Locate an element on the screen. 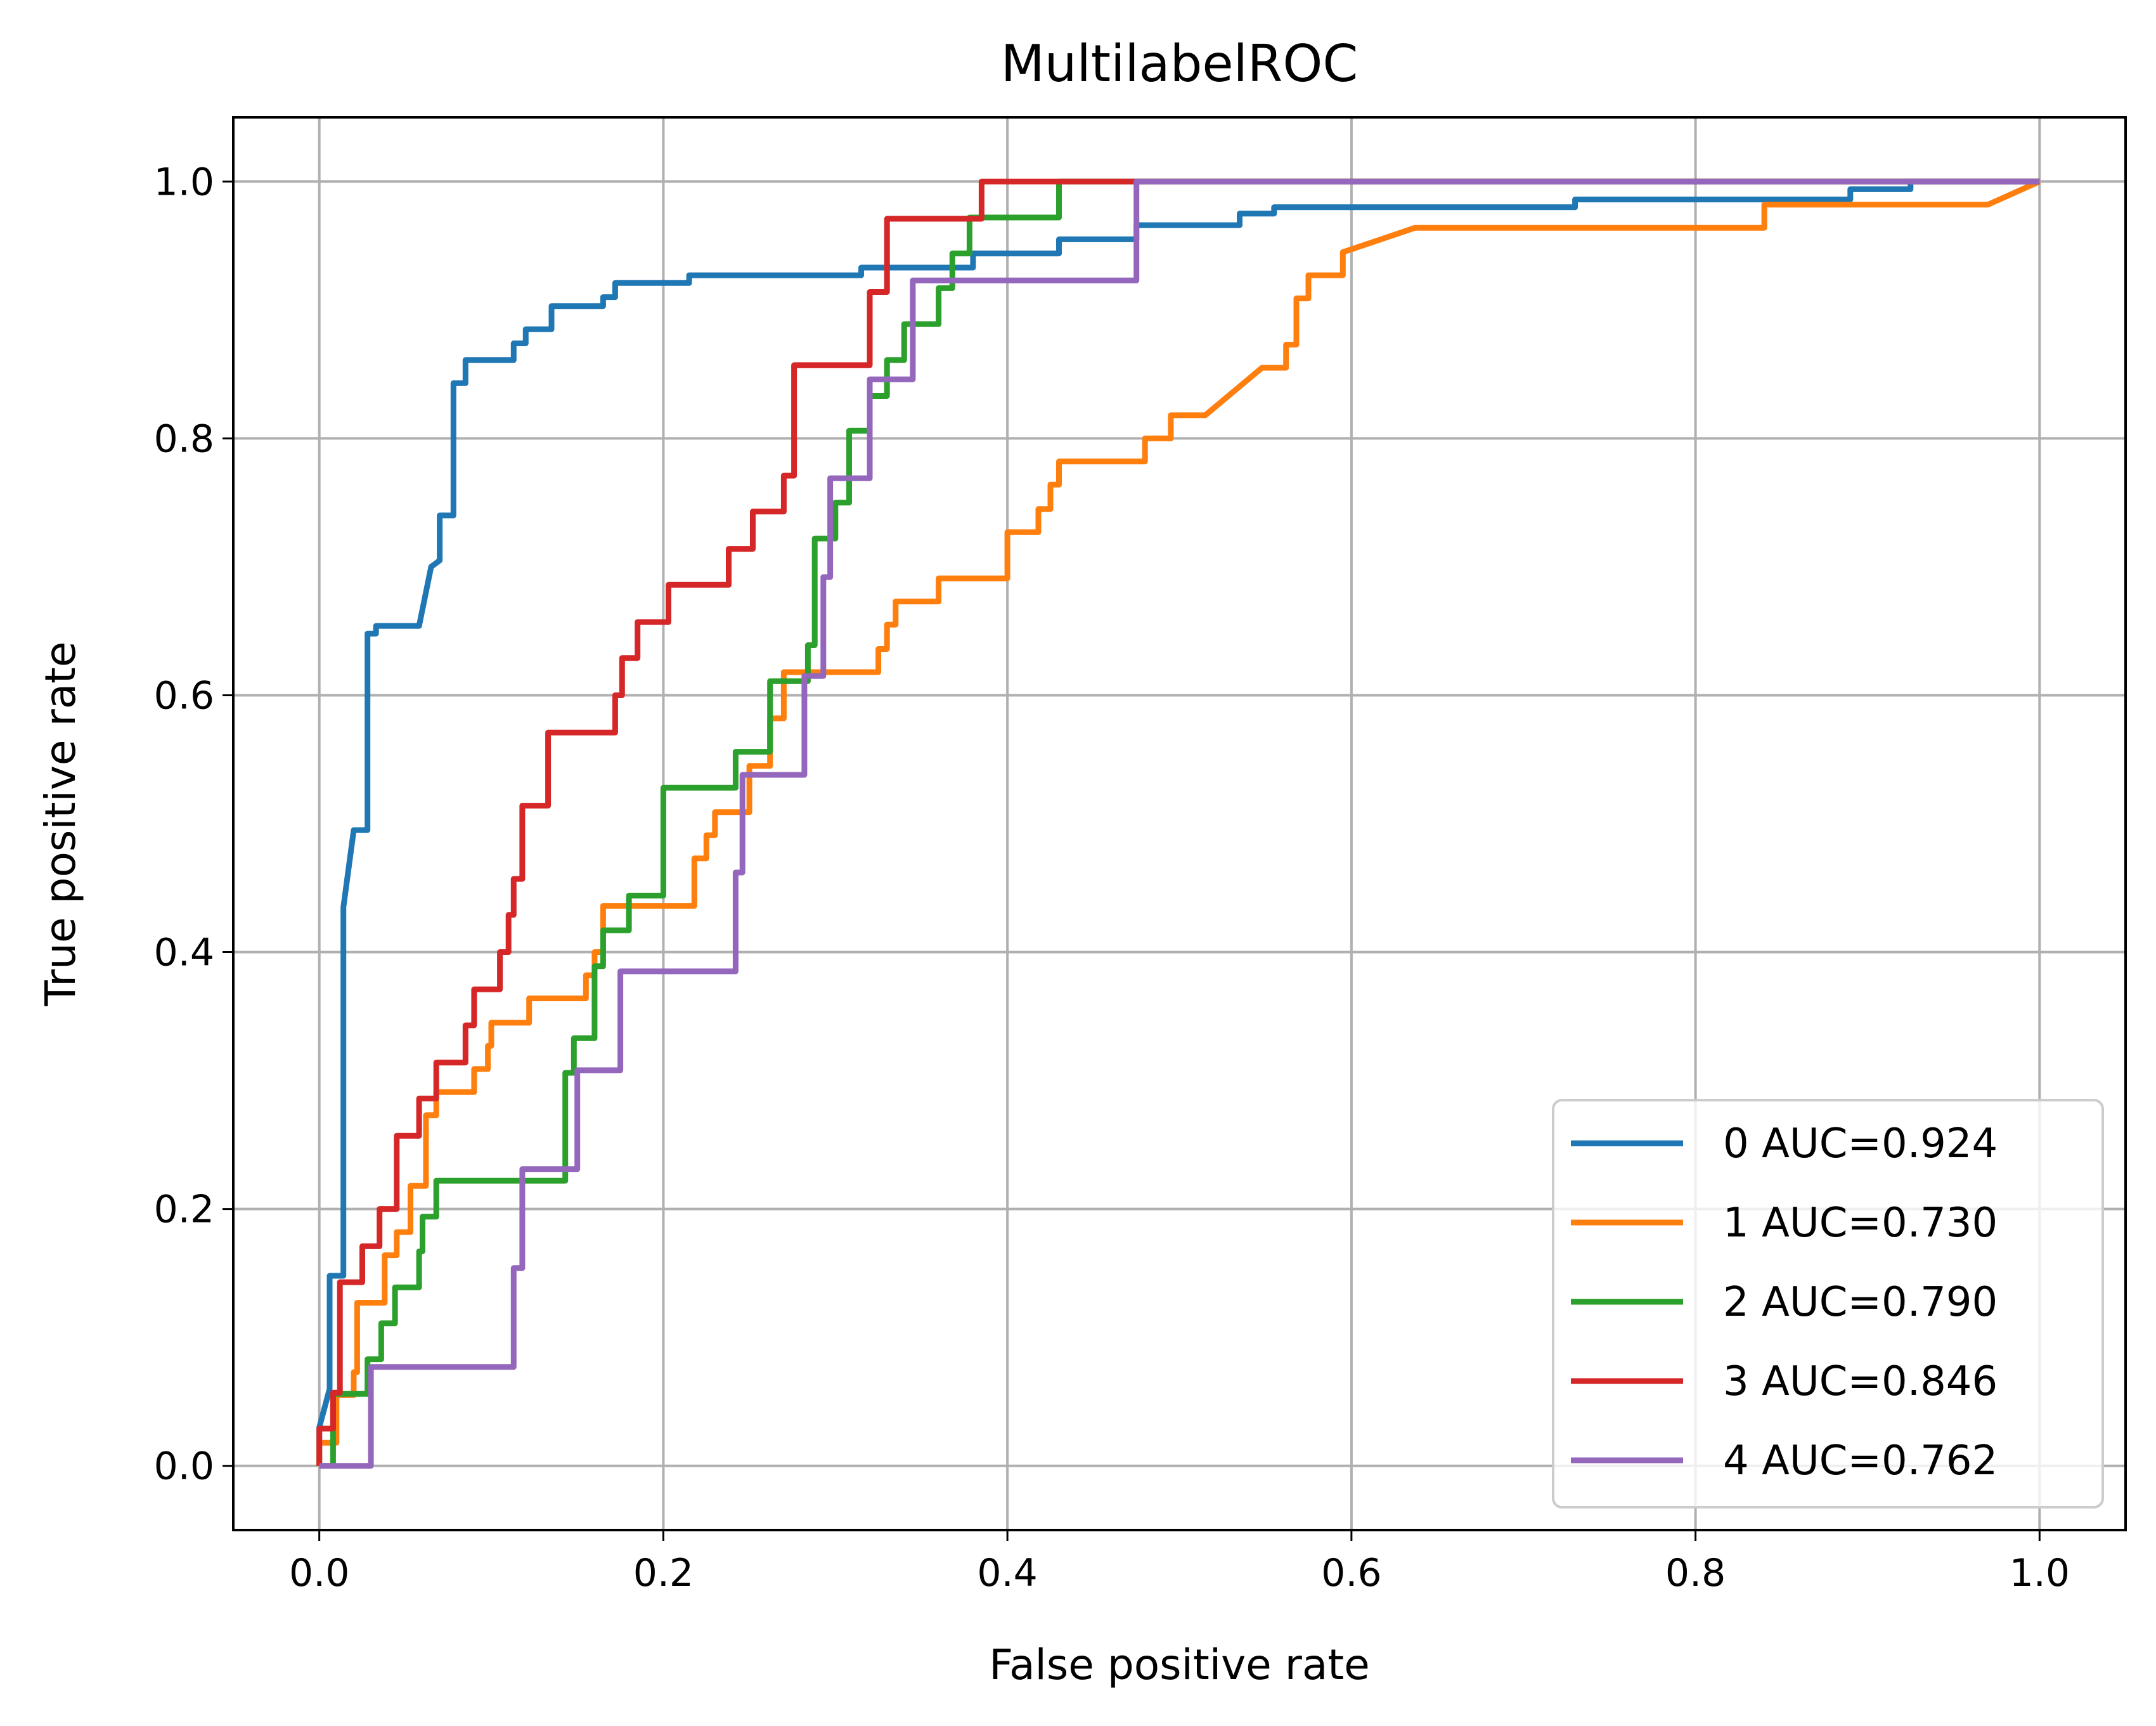  x-tick-label: 0.4 is located at coordinates (1007, 1573).